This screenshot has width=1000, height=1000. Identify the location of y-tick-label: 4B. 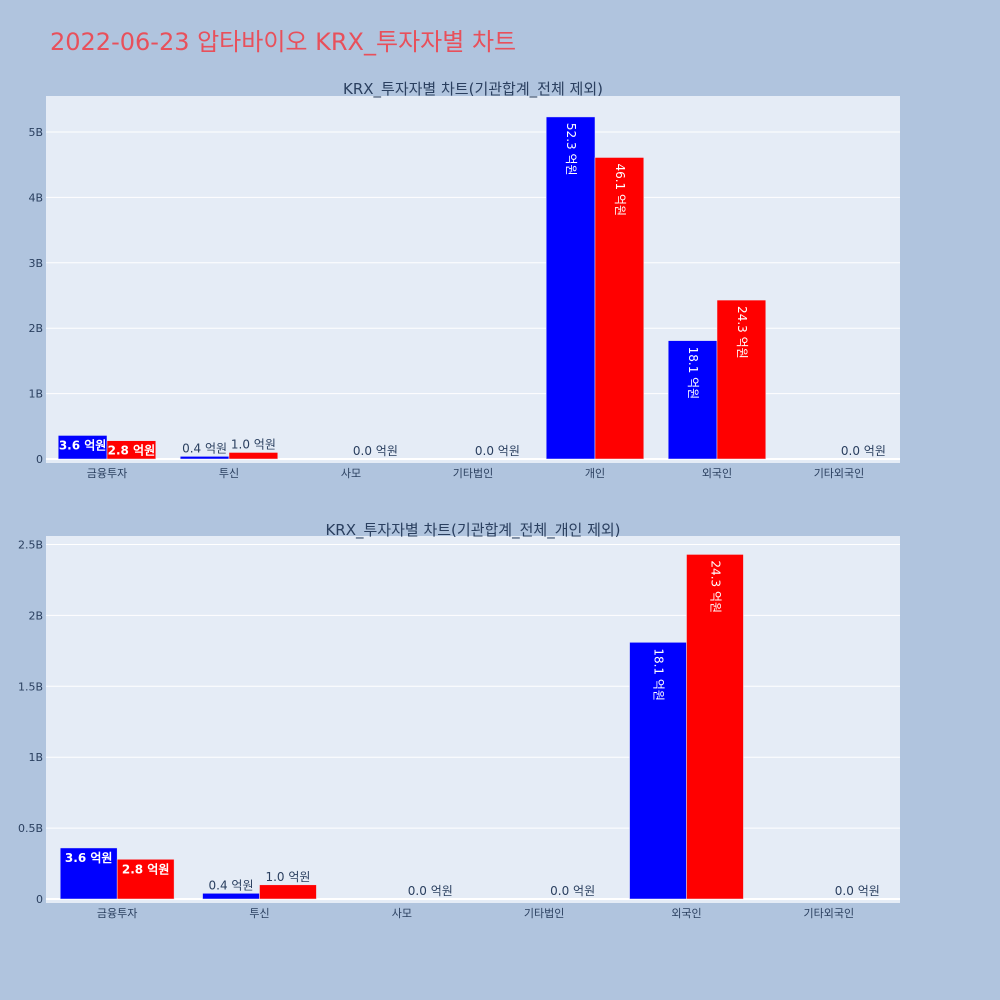
(35, 197).